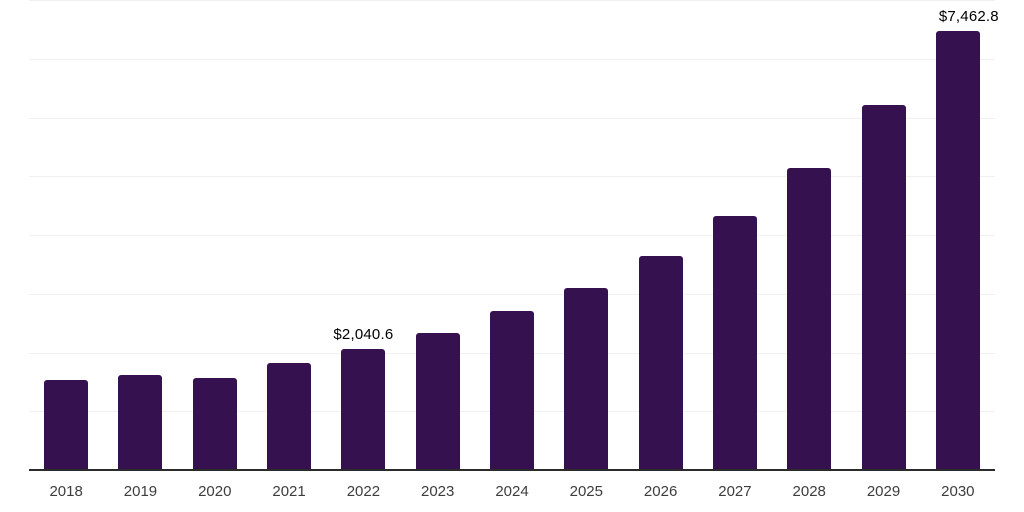  Describe the element at coordinates (140, 422) in the screenshot. I see `bar-2019` at that location.